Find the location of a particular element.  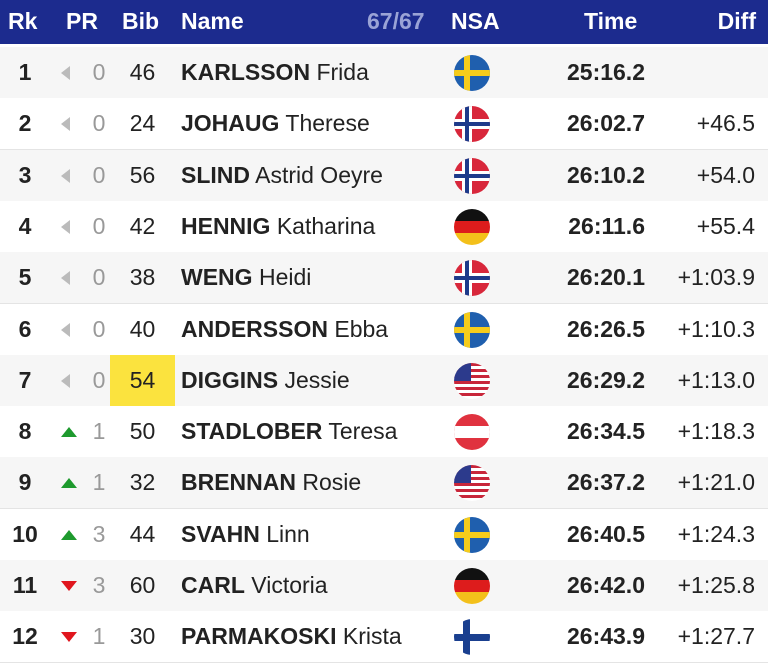

result-row: 12 1 30 PARMAKOSKI Krista 26:43.9 +1:27.7 is located at coordinates (384, 637).